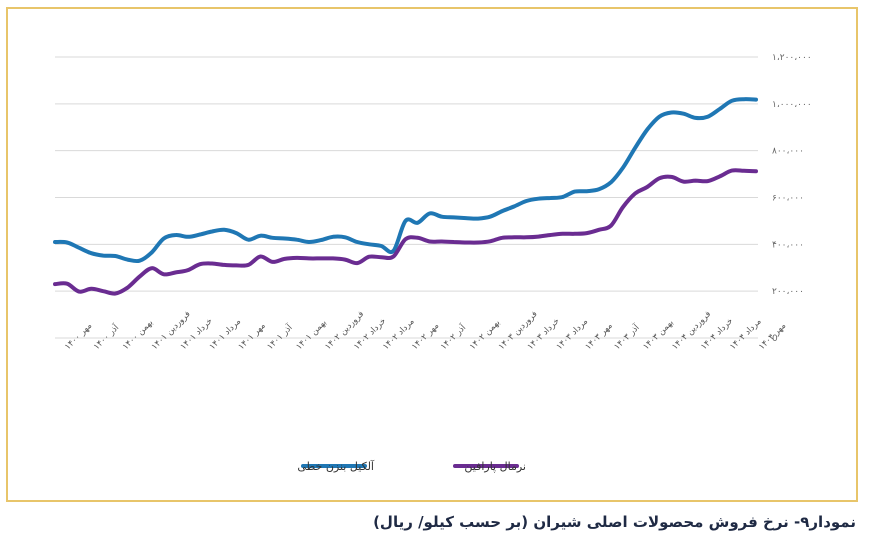 Image resolution: width=870 pixels, height=554 pixels. Describe the element at coordinates (792, 58) in the screenshot. I see `y-tick-label: ۱،۲۰۰،۰۰۰` at that location.